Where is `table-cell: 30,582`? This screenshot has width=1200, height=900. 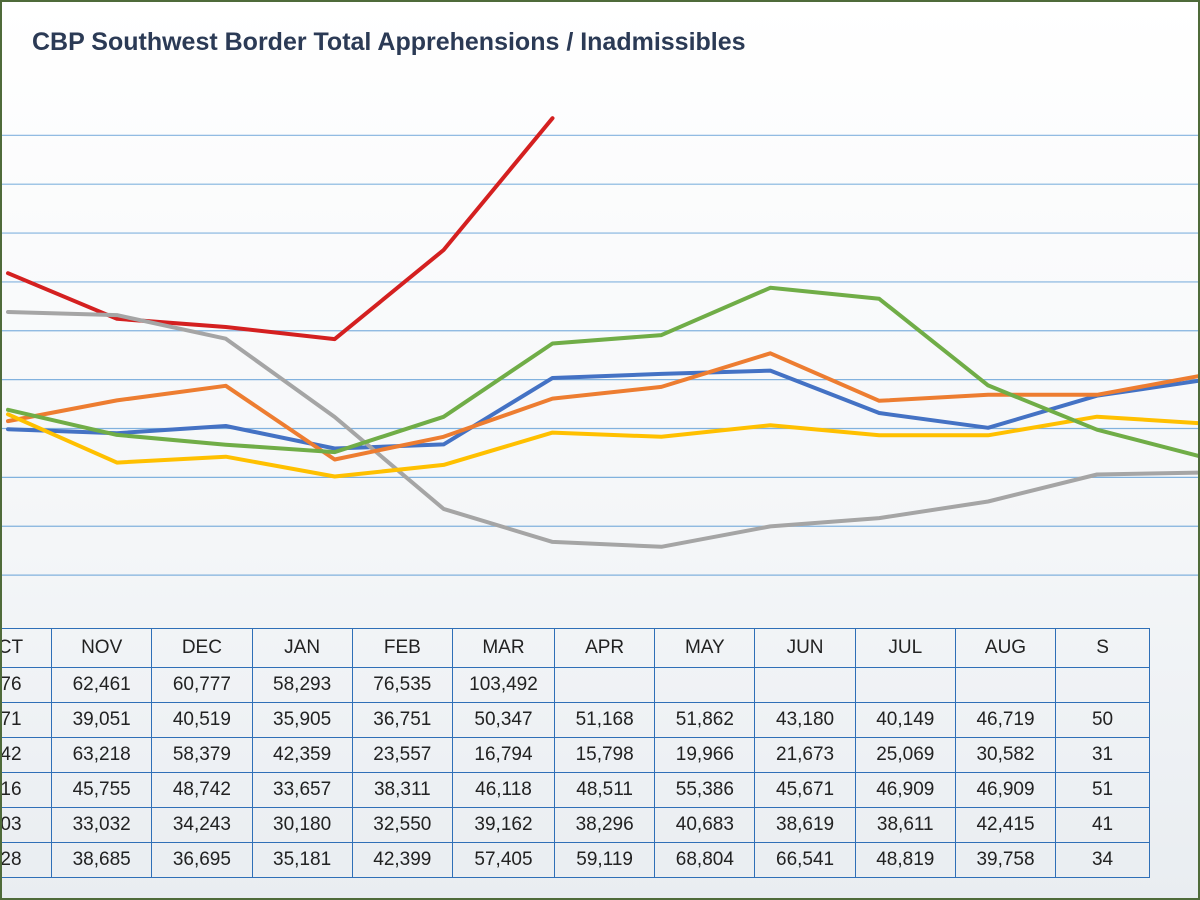
table-cell: 30,582 is located at coordinates (1005, 755).